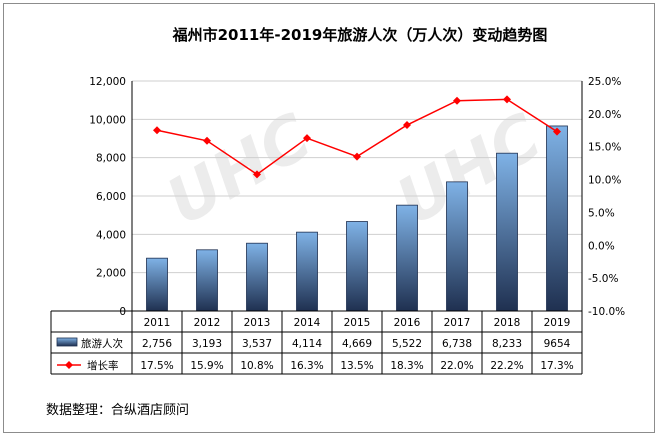  I want to click on table-cell-visits: 8,233, so click(507, 344).